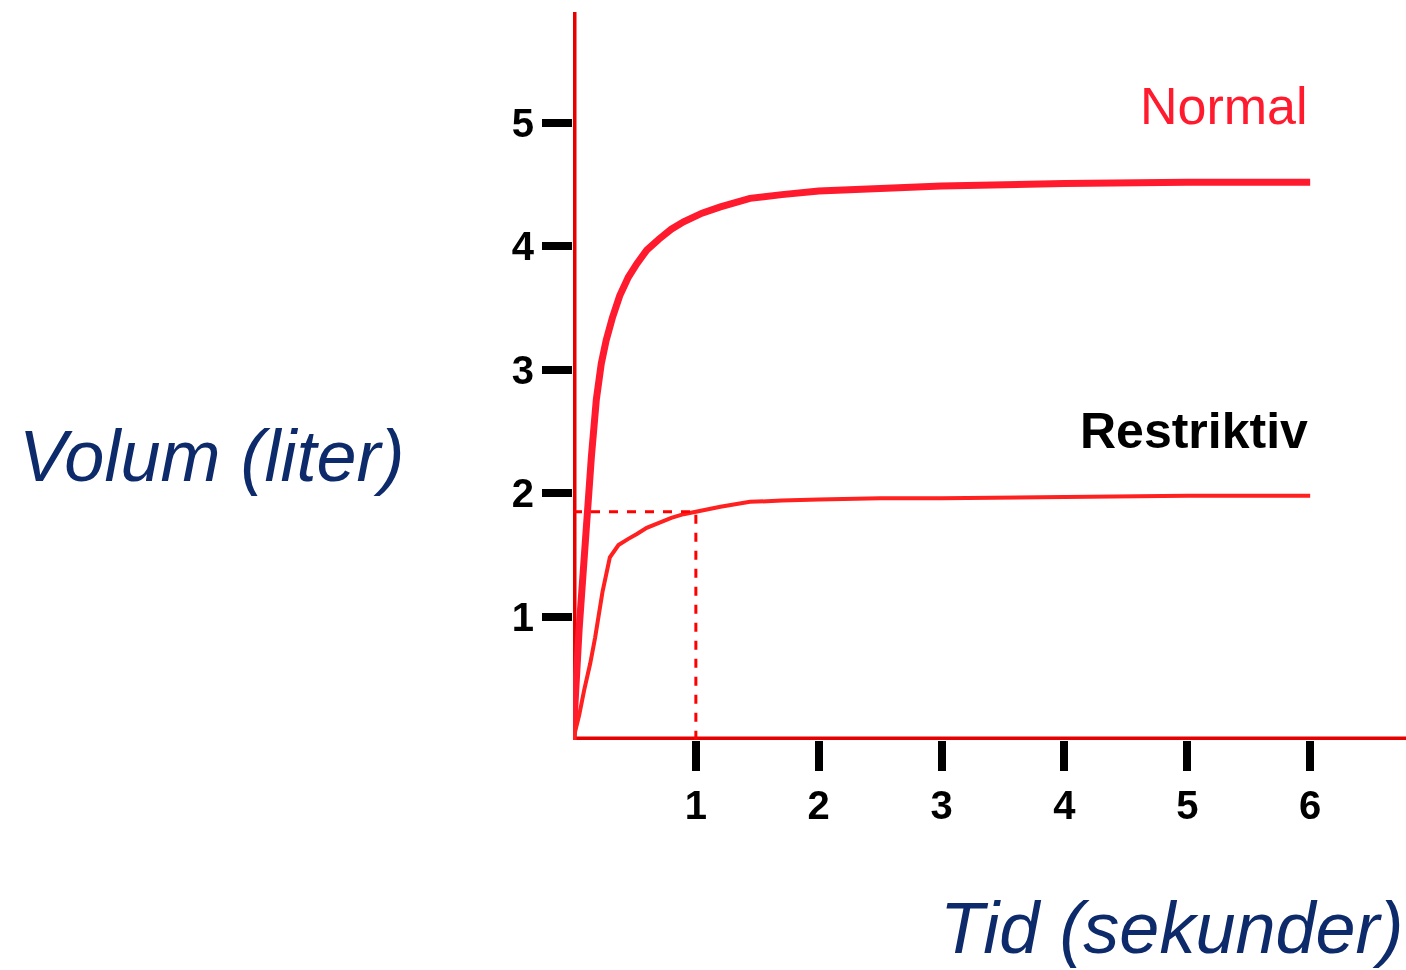  What do you see at coordinates (695, 805) in the screenshot?
I see `x-tick-label: 1` at bounding box center [695, 805].